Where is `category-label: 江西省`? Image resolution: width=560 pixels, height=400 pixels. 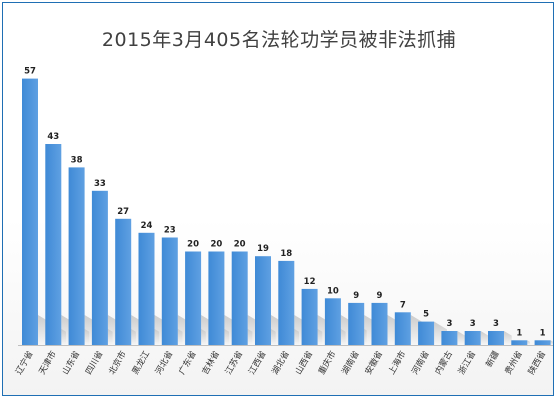 category-label: 江西省 is located at coordinates (257, 363).